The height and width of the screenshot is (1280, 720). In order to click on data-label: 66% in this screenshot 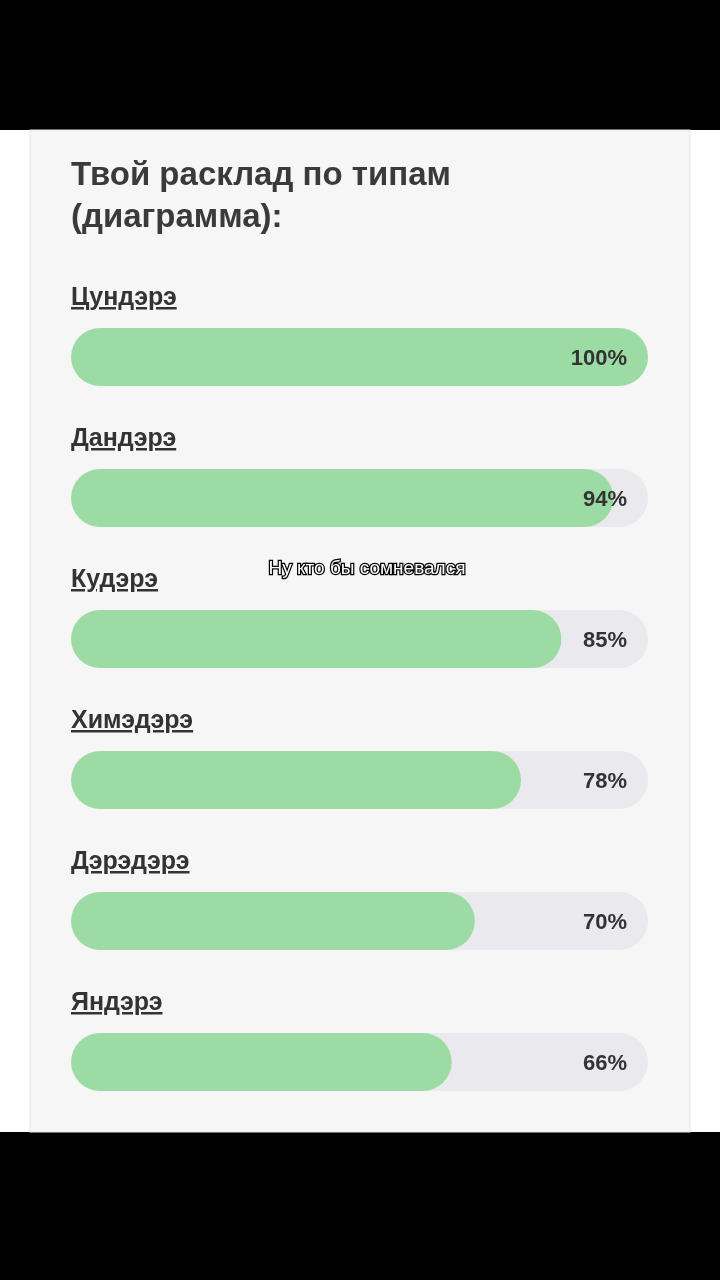, I will do `click(604, 1062)`.